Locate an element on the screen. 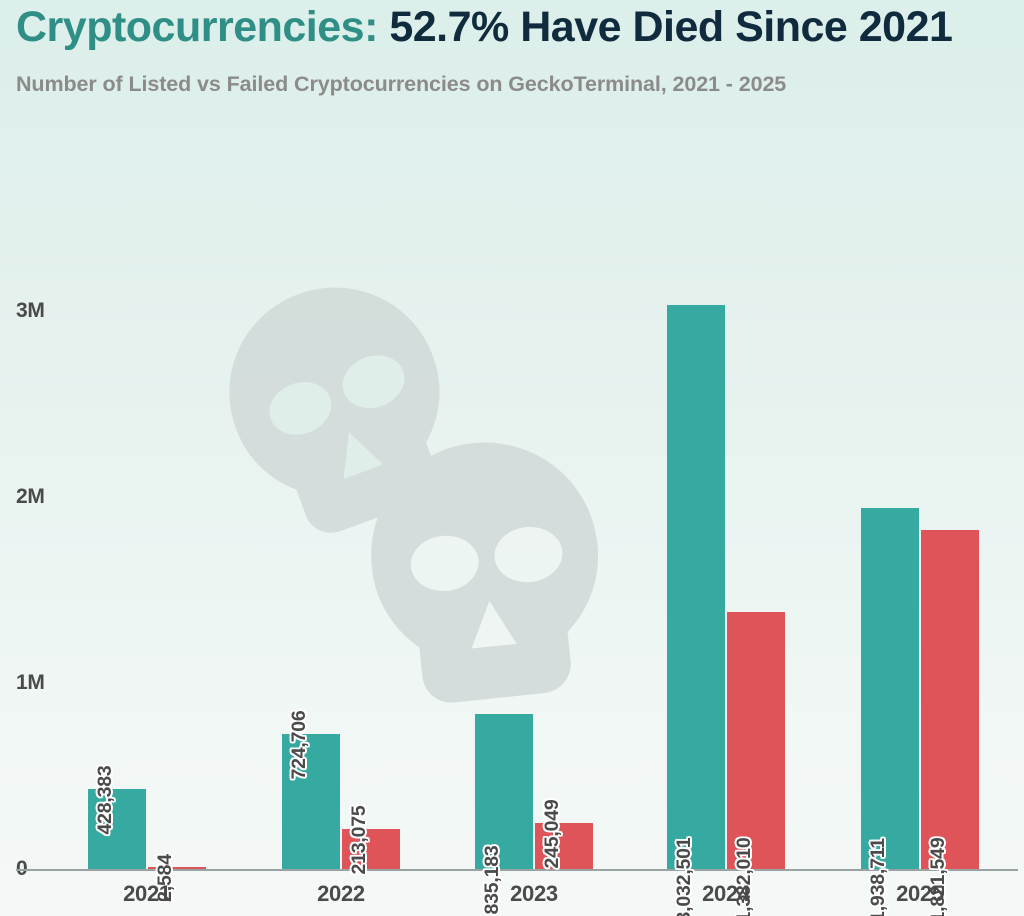  bar-value-label: 245,049 is located at coordinates (552, 834).